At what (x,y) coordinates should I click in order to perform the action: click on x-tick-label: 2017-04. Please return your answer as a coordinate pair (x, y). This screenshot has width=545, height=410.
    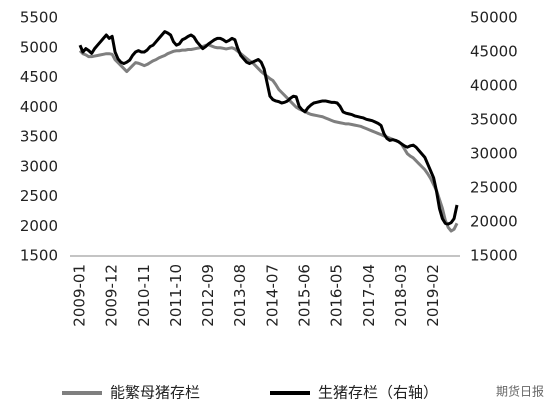
    Looking at the image, I should click on (369, 295).